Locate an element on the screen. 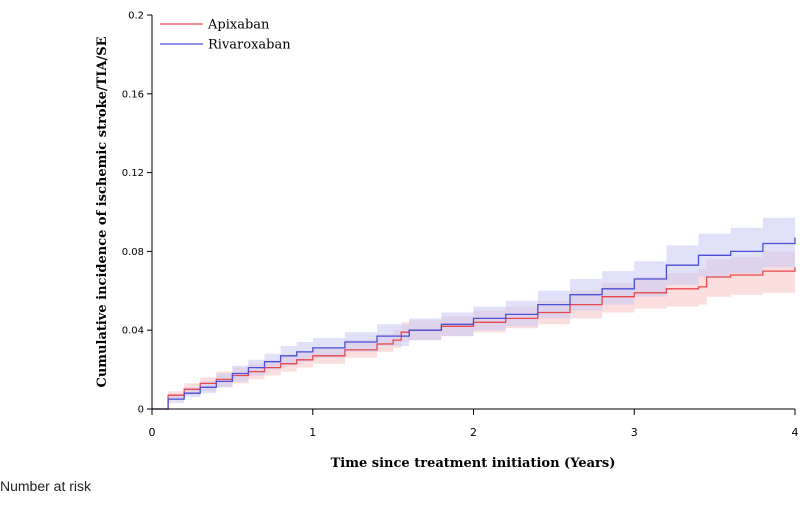 Image resolution: width=800 pixels, height=510 pixels. y-tick-label: 0.08 is located at coordinates (133, 252).